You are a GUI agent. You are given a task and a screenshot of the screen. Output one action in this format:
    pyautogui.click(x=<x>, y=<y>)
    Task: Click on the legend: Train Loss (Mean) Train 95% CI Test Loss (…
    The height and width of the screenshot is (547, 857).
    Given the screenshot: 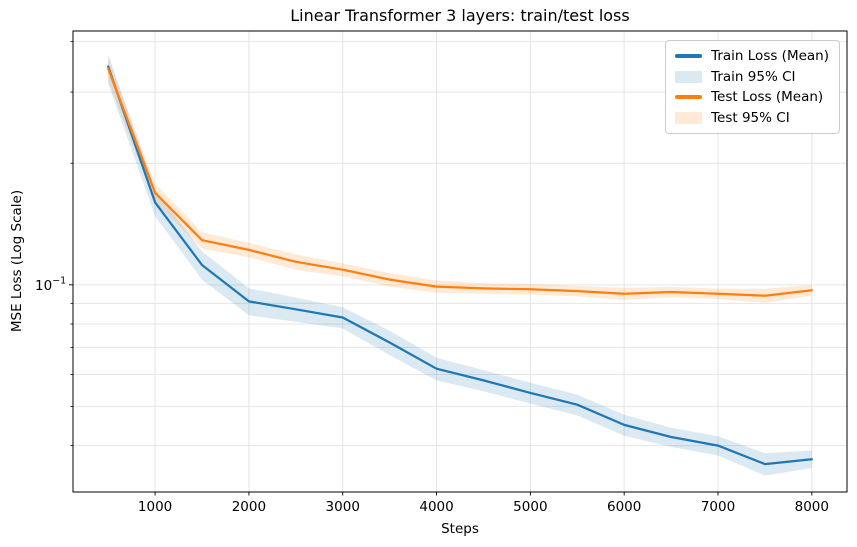 What is the action you would take?
    pyautogui.click(x=752, y=87)
    